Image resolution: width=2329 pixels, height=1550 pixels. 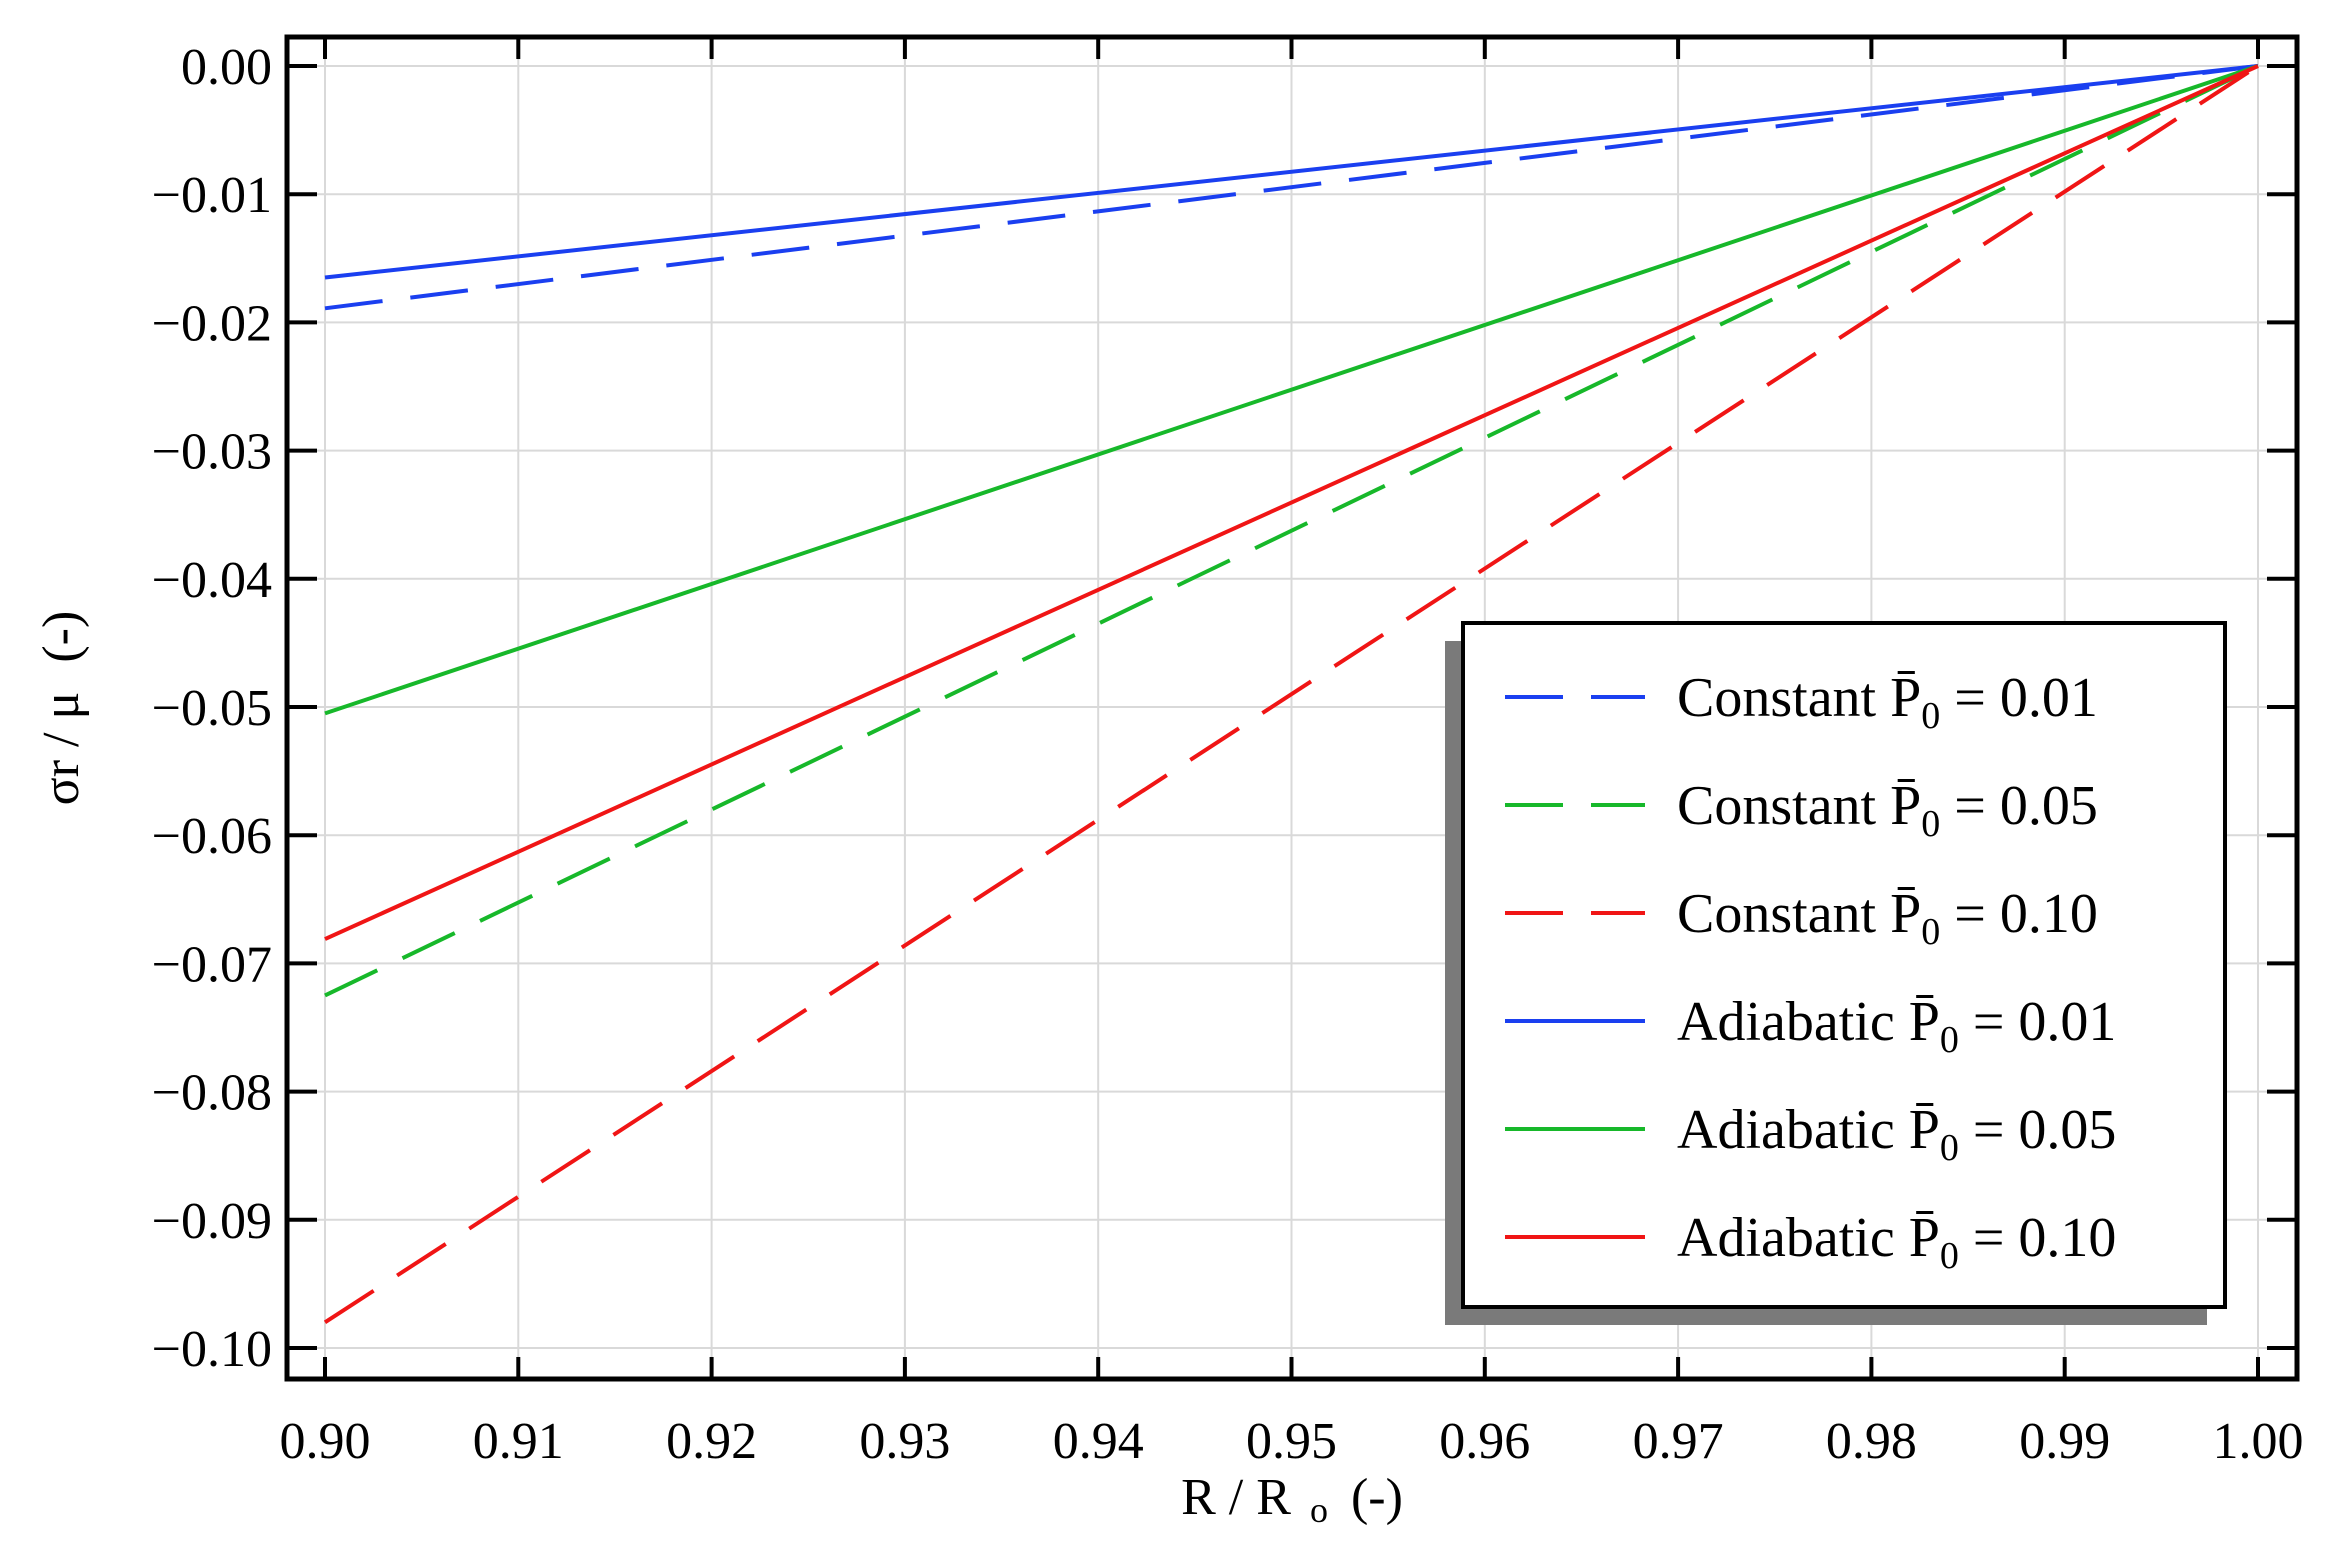 I want to click on y-tick-label: −0.03, so click(x=212, y=452).